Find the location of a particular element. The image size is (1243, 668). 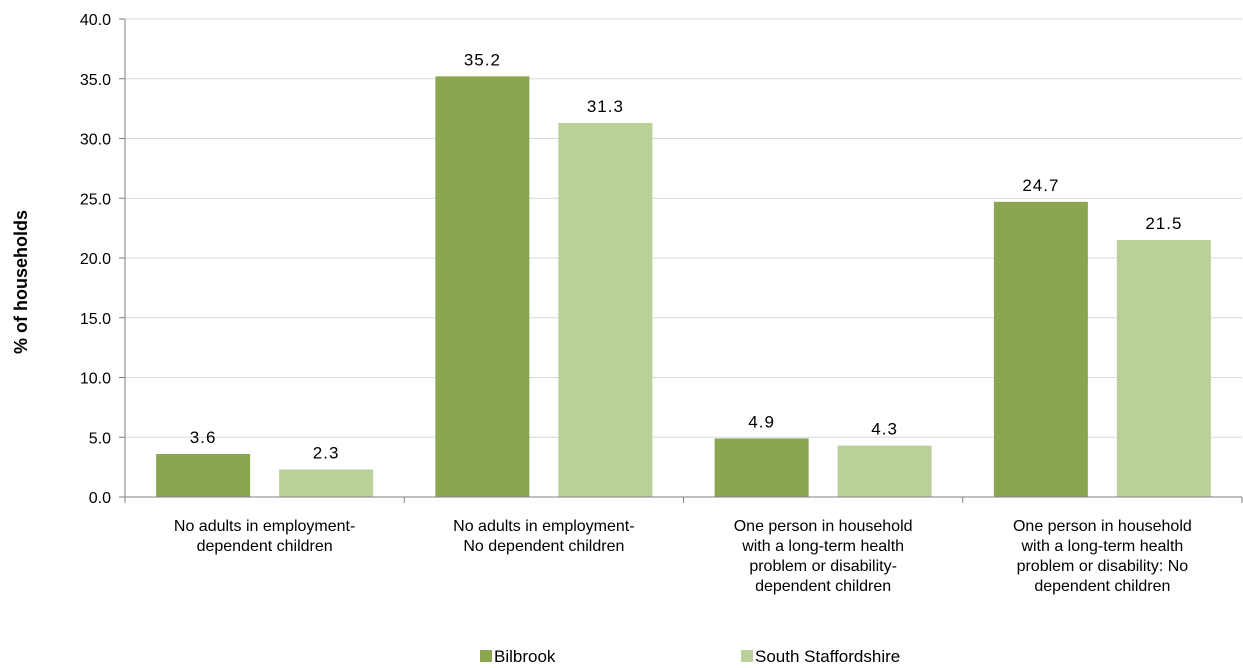

data-label: 31.3 is located at coordinates (605, 106).